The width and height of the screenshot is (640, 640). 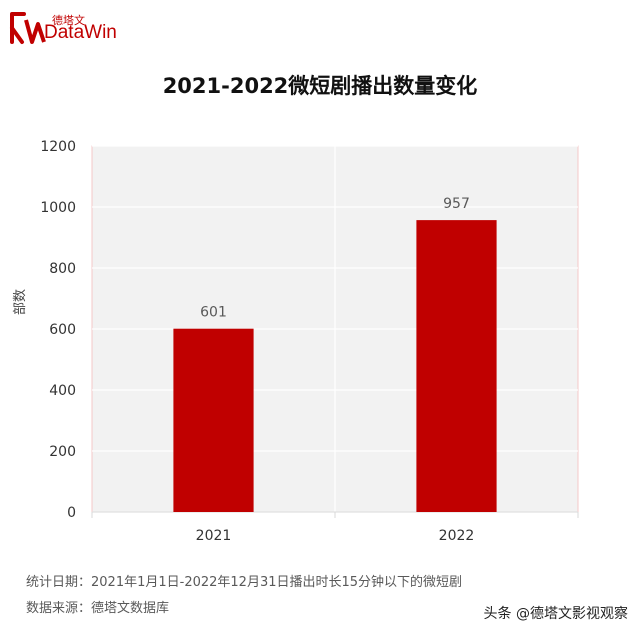 What do you see at coordinates (58, 208) in the screenshot?
I see `y-tick-label: 1000` at bounding box center [58, 208].